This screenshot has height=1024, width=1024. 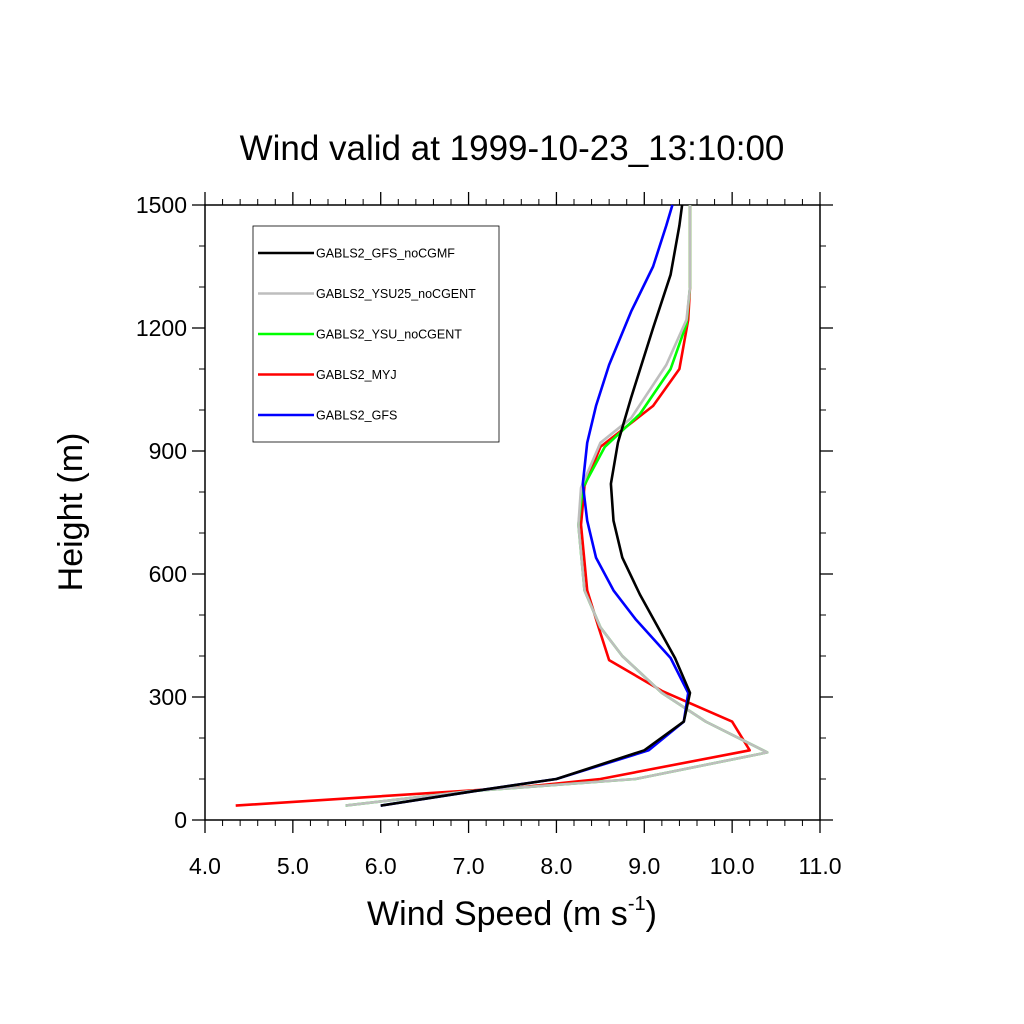 I want to click on x-axis-label-end: ), so click(x=651, y=914).